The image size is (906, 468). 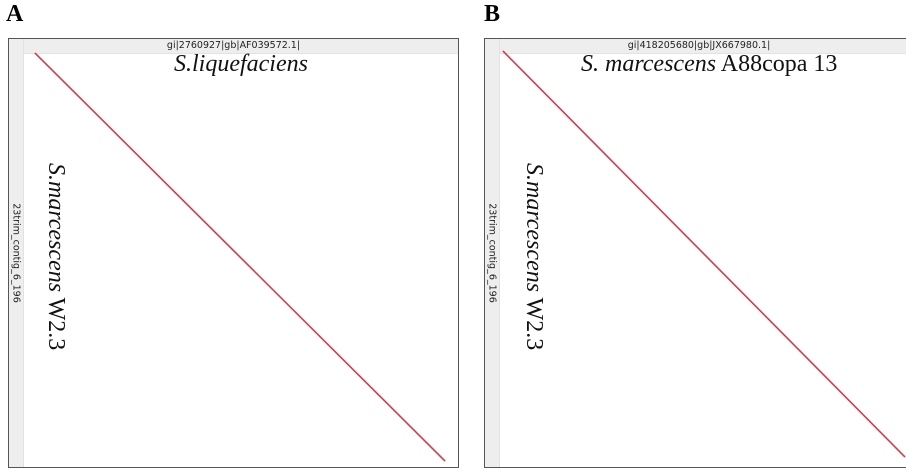 I want to click on x-sequence-accession: gi|2760927|gb|AF039572.1|, so click(x=233, y=45).